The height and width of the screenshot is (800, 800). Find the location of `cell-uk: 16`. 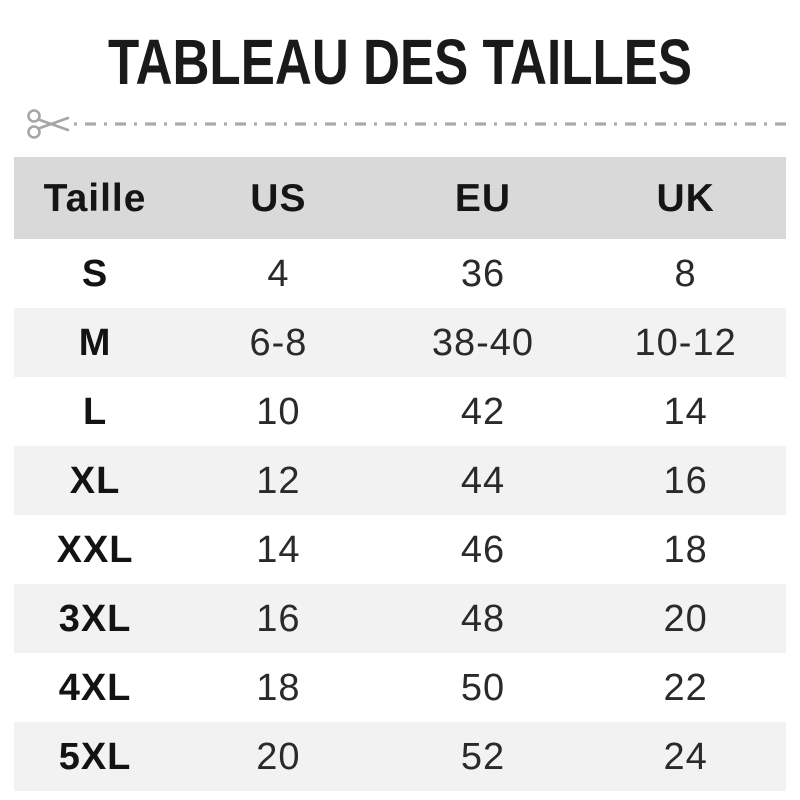

cell-uk: 16 is located at coordinates (685, 480).